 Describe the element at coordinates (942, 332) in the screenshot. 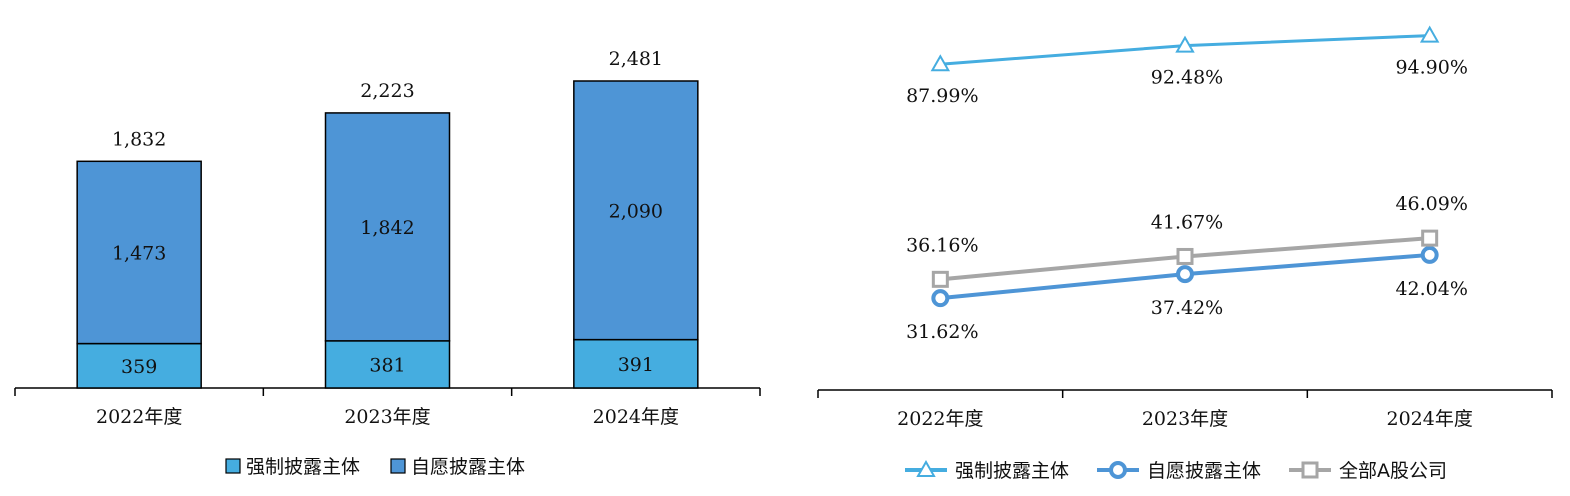

I see `data-label: 31.62%` at that location.